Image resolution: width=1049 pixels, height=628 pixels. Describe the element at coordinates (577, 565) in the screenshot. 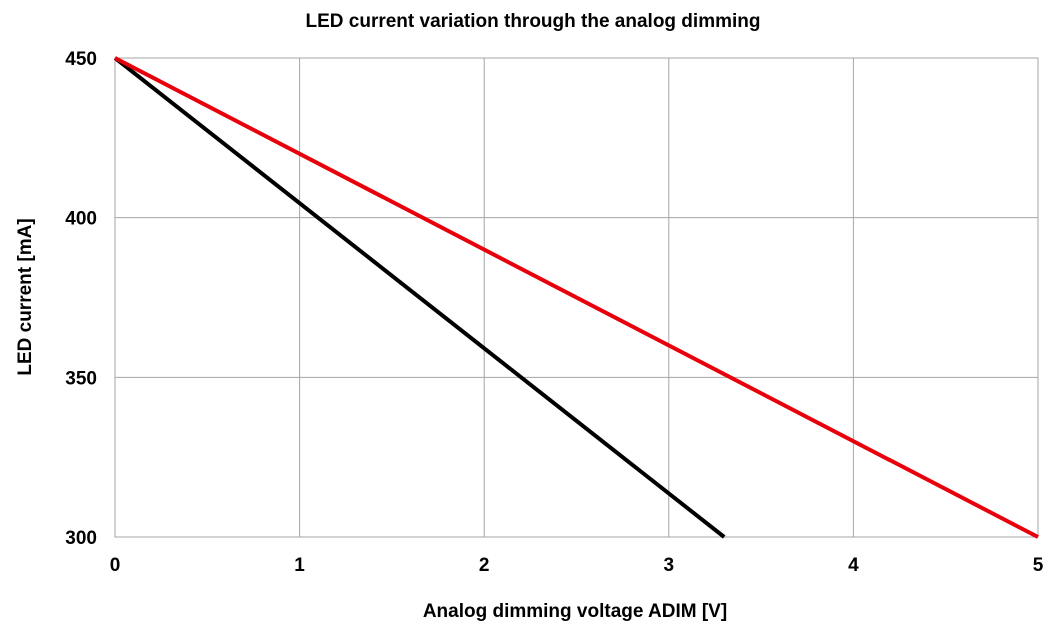

I see `x-tick-labels: 0 1 2 3 4 5` at that location.